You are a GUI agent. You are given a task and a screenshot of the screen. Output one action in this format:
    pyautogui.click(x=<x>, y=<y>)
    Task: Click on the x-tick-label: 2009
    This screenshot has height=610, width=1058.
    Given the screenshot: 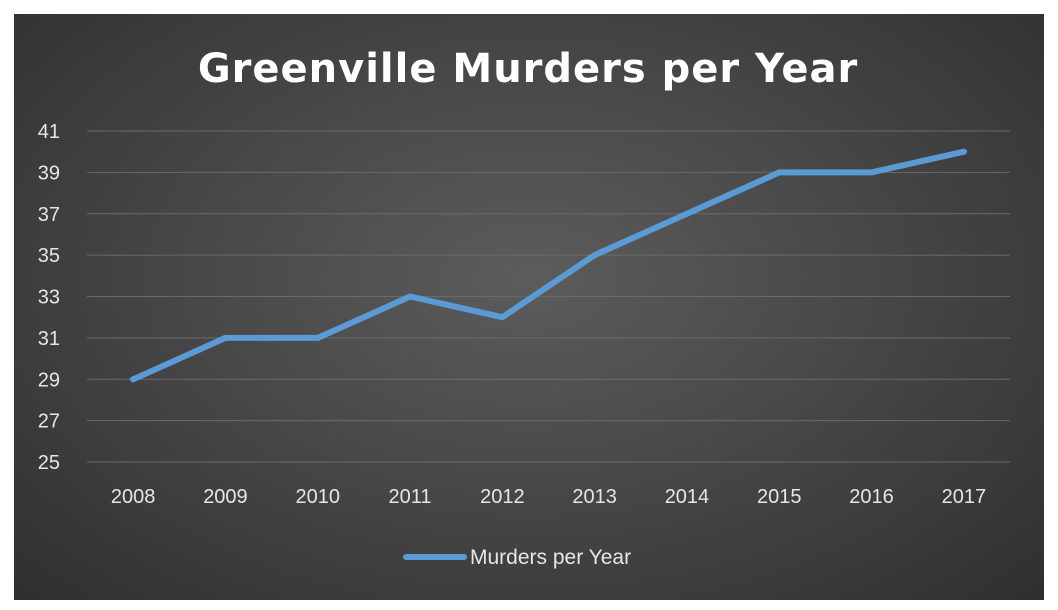 What is the action you would take?
    pyautogui.click(x=225, y=497)
    